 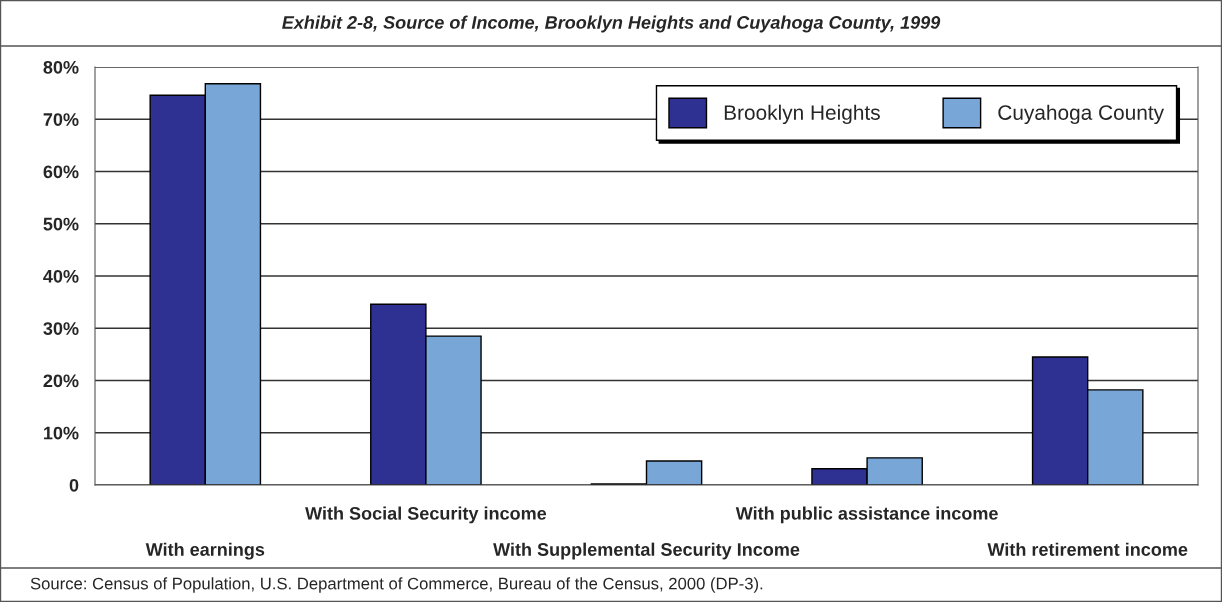 What do you see at coordinates (61, 172) in the screenshot?
I see `y-tick-label: 60%` at bounding box center [61, 172].